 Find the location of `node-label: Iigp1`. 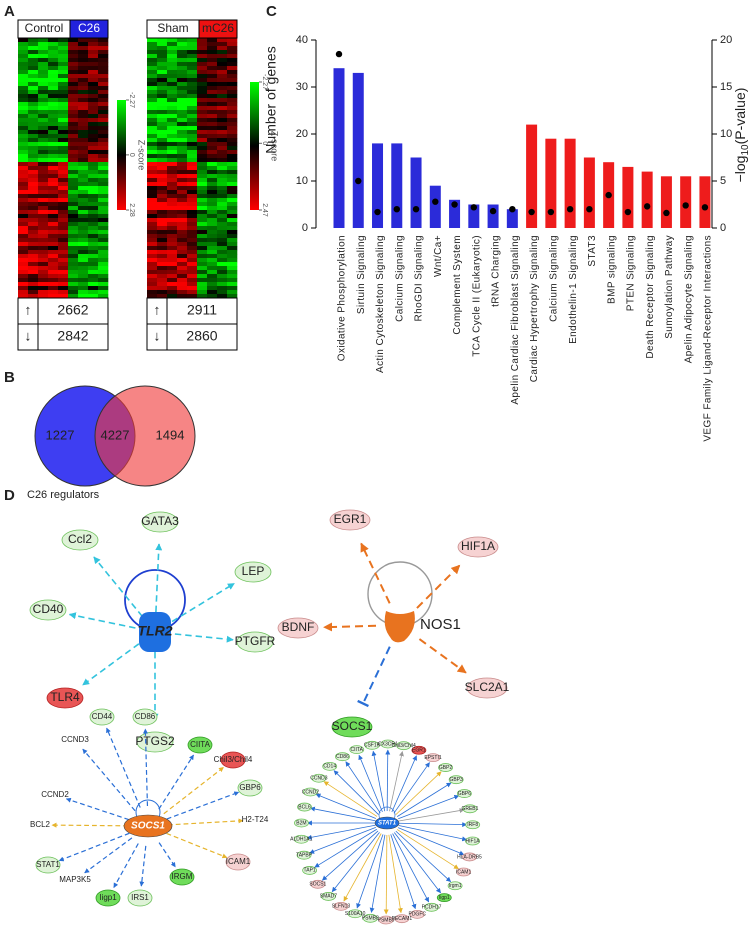

node-label: Iigp1 is located at coordinates (108, 897).